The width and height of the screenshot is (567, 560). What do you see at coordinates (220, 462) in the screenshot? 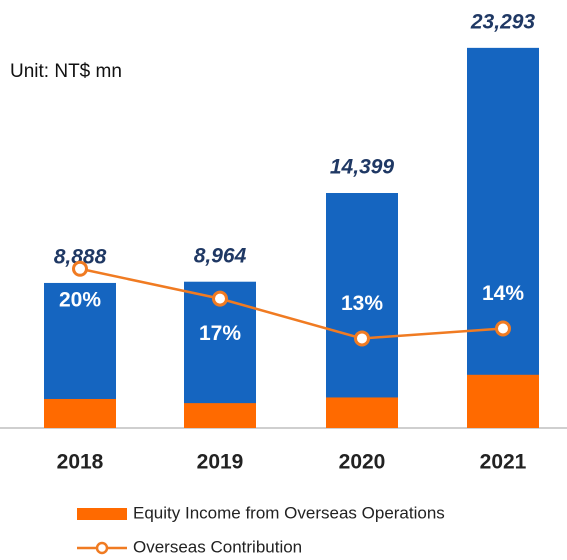
I see `x-tick-label: 2019` at bounding box center [220, 462].